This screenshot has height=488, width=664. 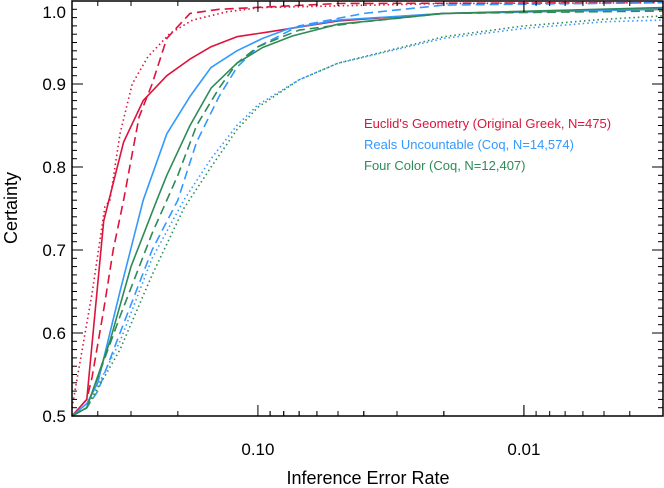 I want to click on y-tick-label: 0.5, so click(x=54, y=416).